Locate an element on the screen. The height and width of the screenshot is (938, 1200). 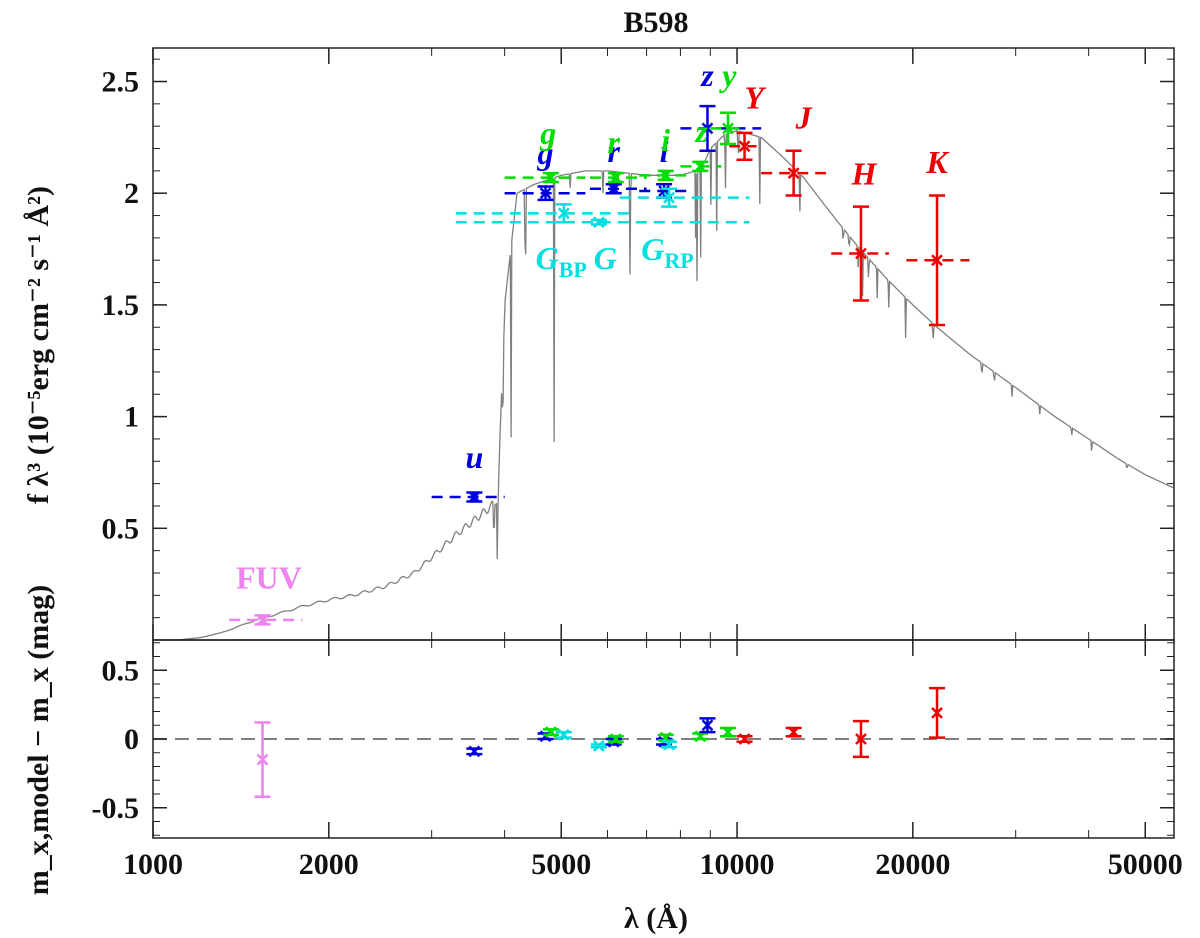
x-tick-label: 50000 is located at coordinates (1145, 864).